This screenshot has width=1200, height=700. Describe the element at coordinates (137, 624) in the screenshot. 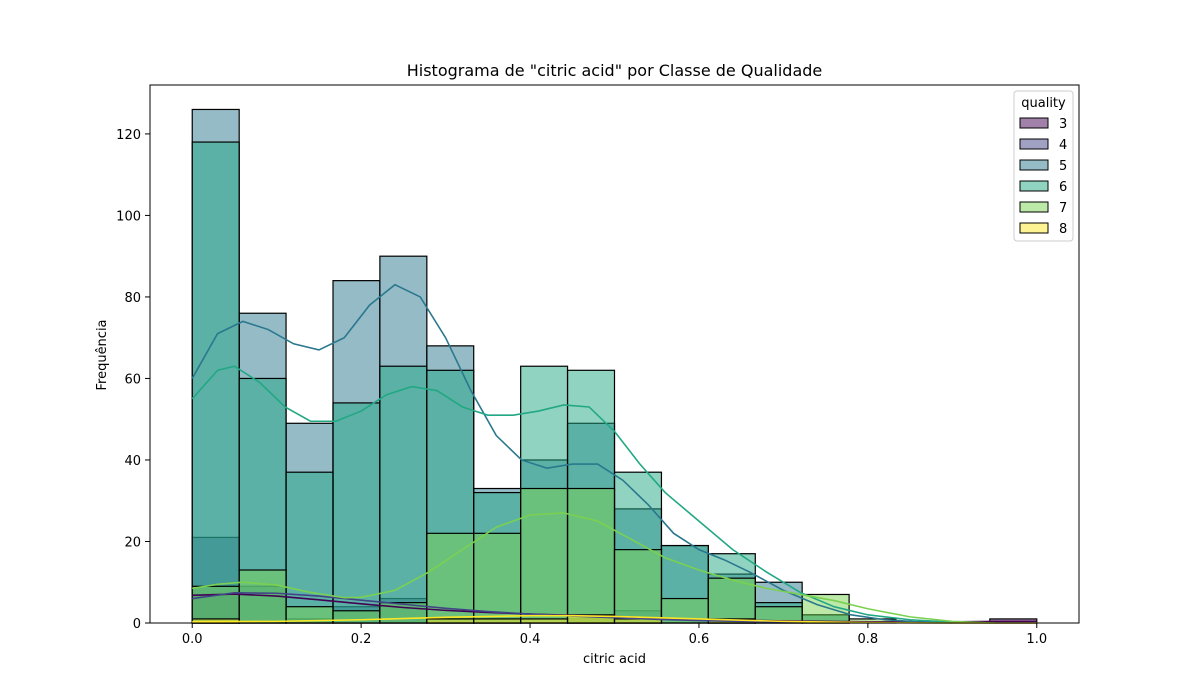

I see `y-tick-label: 0` at that location.